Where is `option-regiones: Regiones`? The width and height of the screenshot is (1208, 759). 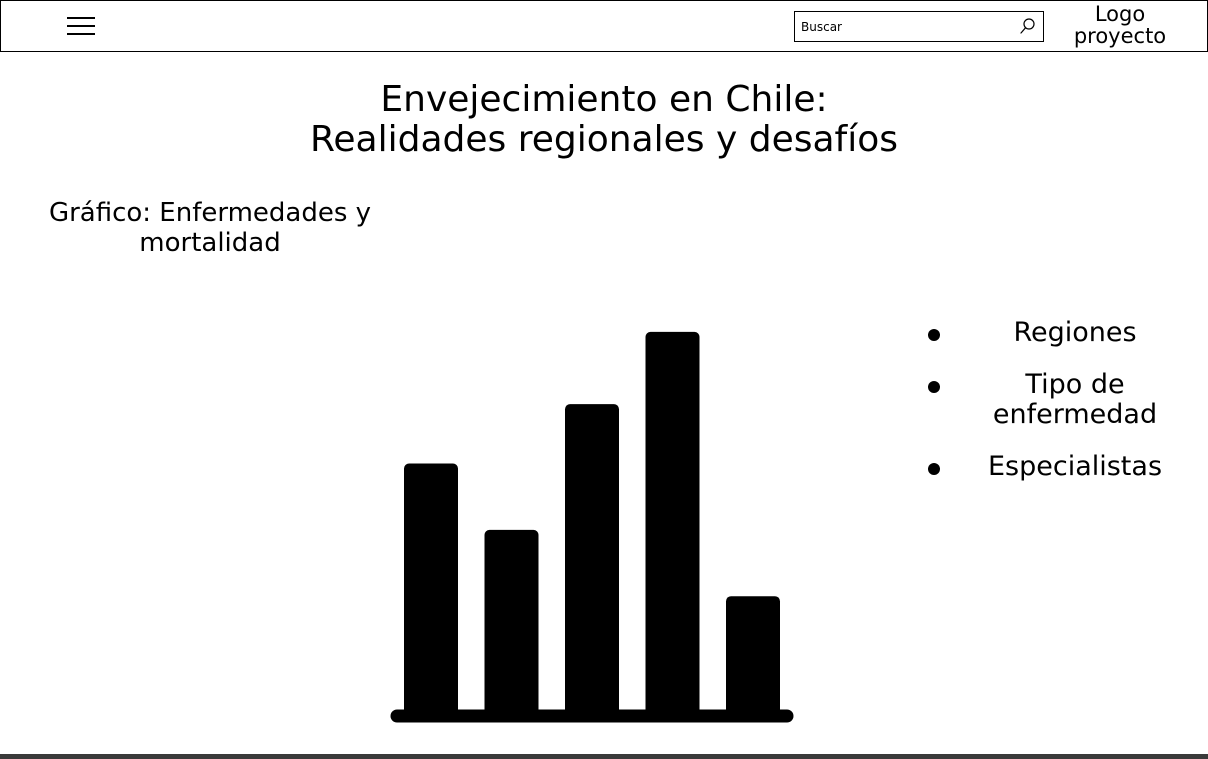
option-regiones: Regiones is located at coordinates (1055, 333).